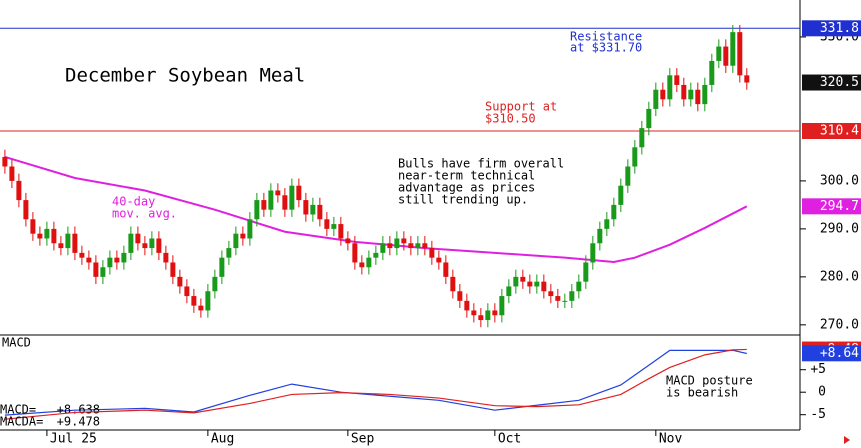  What do you see at coordinates (839, 324) in the screenshot?
I see `y-tick-label: 270.0` at bounding box center [839, 324].